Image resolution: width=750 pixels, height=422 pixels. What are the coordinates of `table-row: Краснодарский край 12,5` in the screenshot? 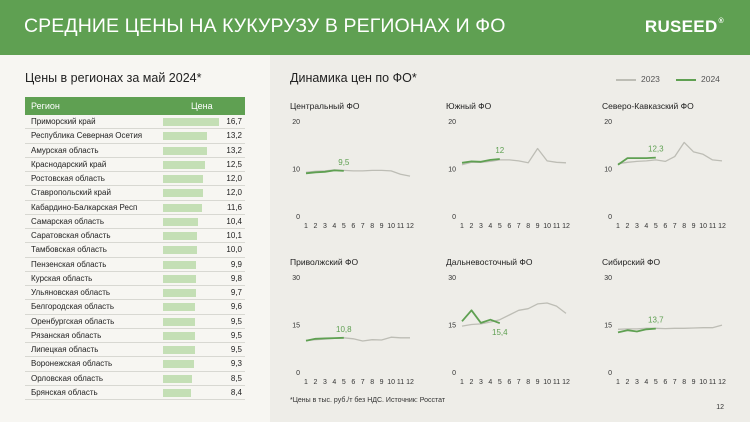 It's located at (135, 165).